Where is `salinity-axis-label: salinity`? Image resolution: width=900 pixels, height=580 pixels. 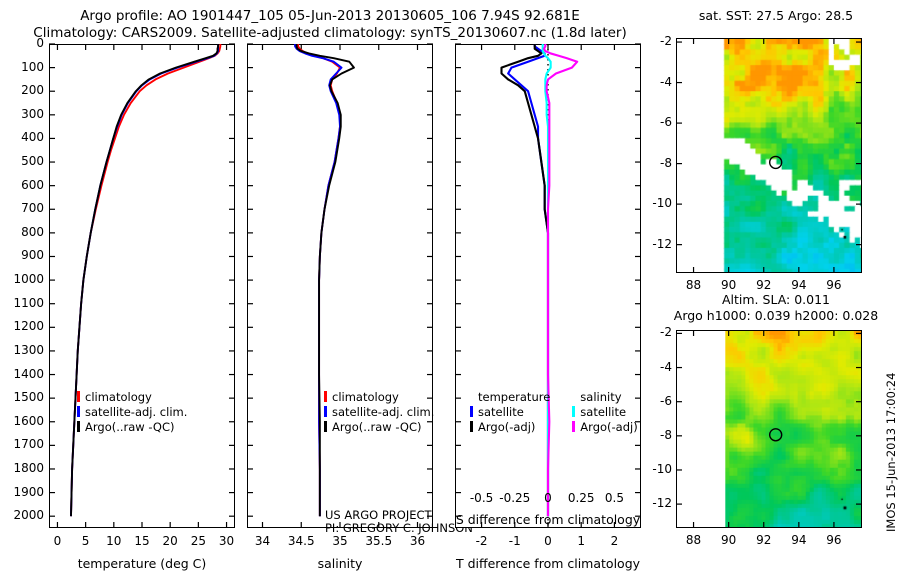
salinity-axis-label: salinity is located at coordinates (340, 563).